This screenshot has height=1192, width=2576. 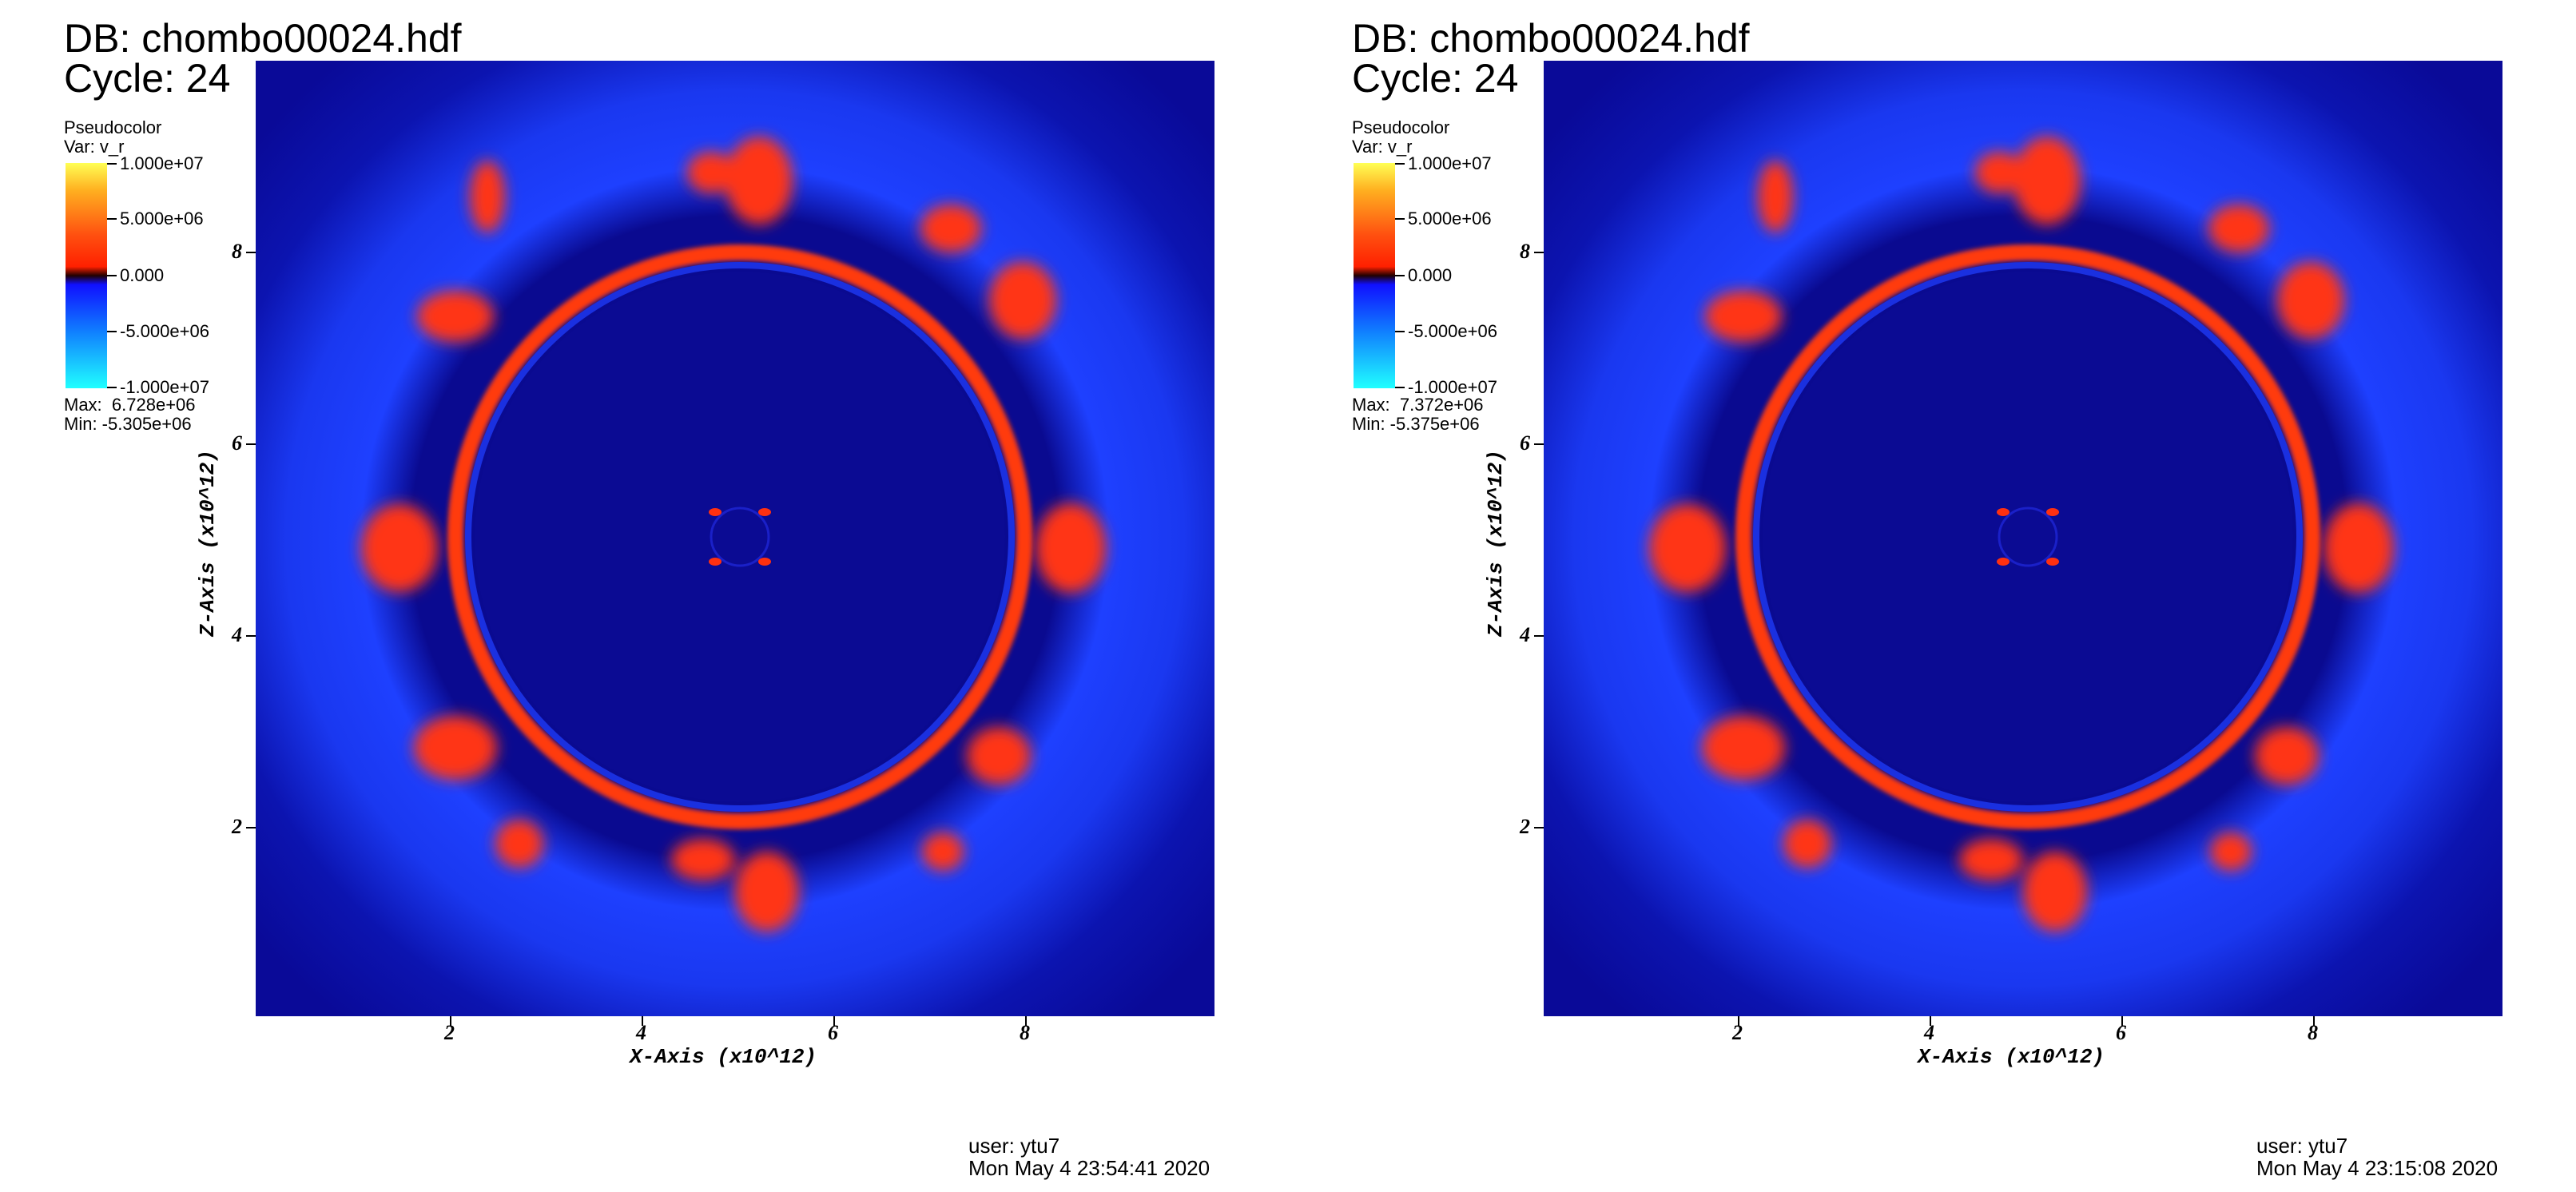 I want to click on date-label: Mon May 4 23:54:41 2020, so click(x=1089, y=1168).